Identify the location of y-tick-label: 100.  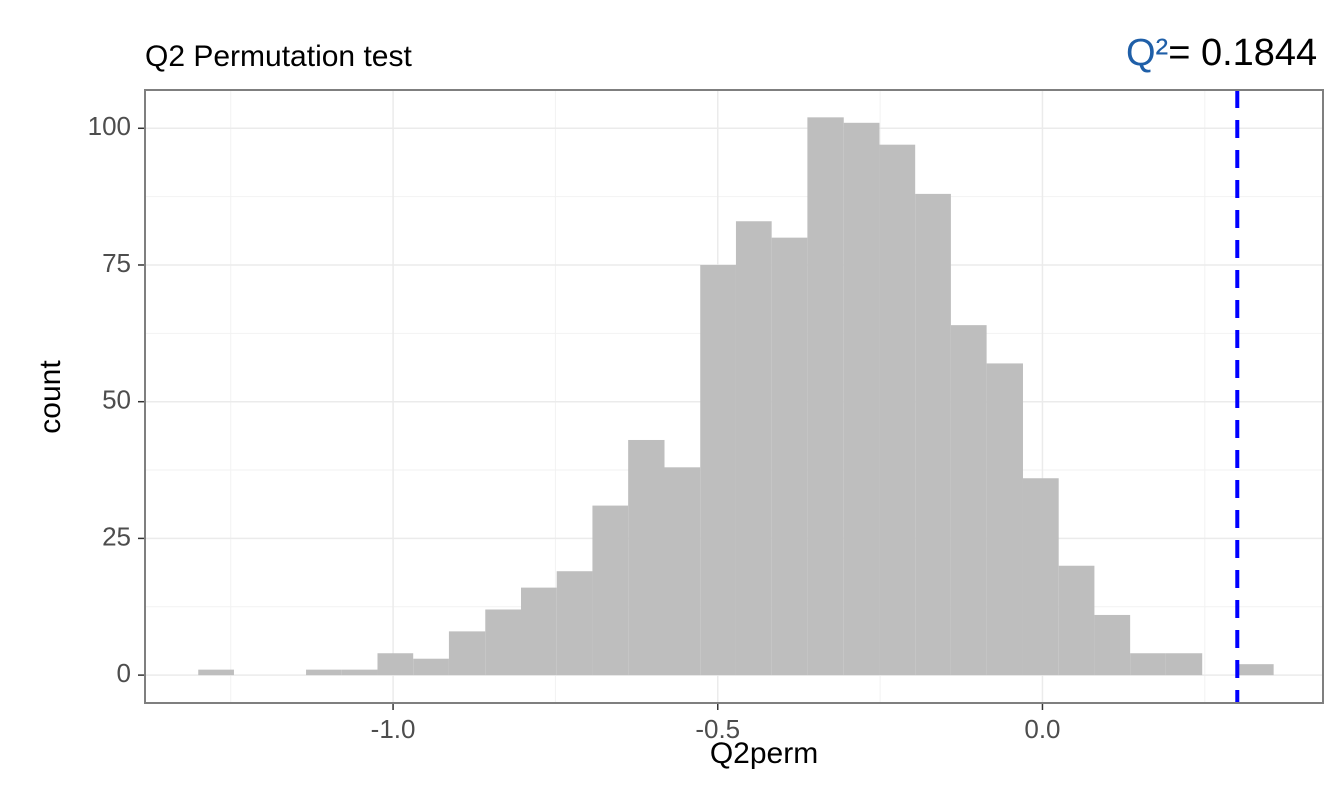
(109, 126).